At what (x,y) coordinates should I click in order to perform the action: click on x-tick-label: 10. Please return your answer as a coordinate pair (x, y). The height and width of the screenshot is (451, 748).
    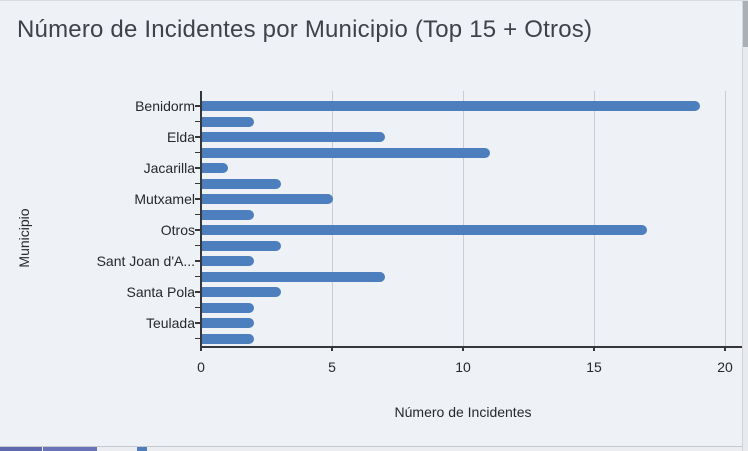
    Looking at the image, I should click on (463, 367).